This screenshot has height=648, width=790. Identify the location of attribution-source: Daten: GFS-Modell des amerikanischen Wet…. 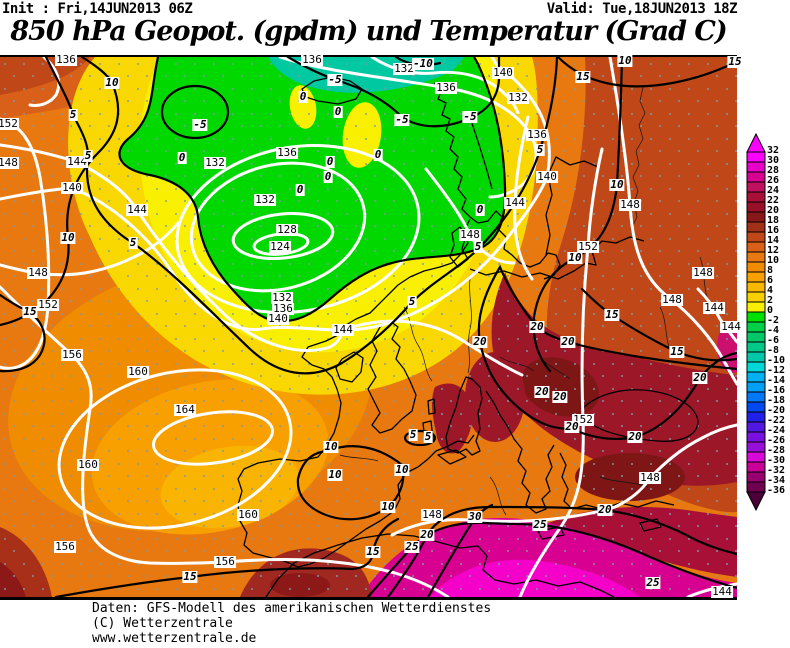
(292, 608).